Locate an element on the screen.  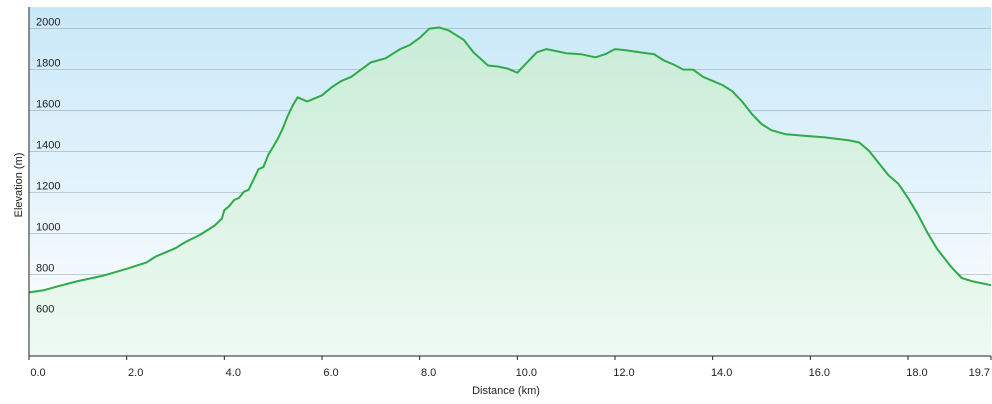
x-tick-label: 10.0 is located at coordinates (526, 373).